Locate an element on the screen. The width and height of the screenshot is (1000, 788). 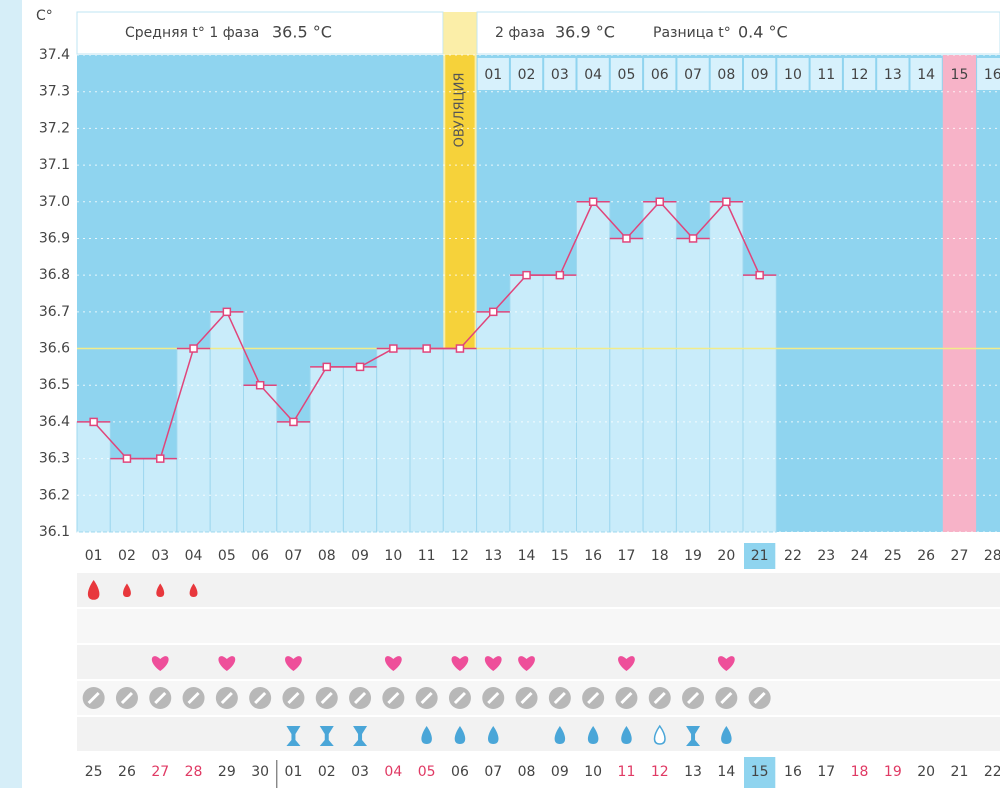
x-tick-label: 11 is located at coordinates (427, 556).